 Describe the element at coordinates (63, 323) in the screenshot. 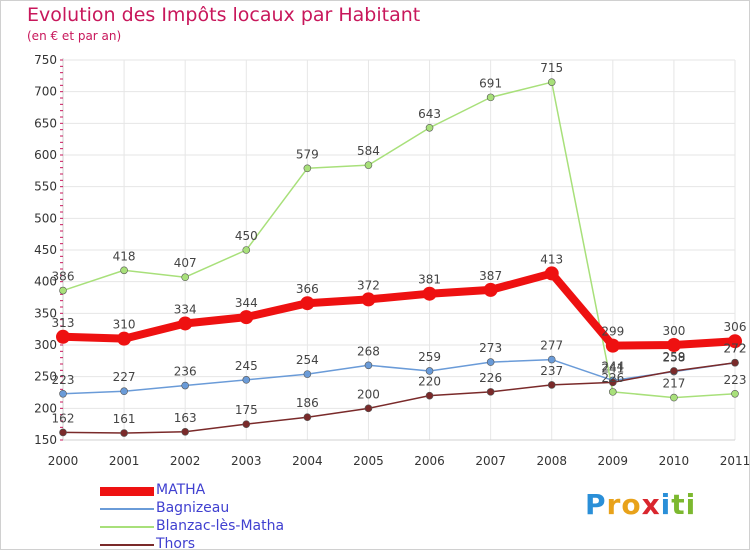

I see `data-label: 313` at that location.